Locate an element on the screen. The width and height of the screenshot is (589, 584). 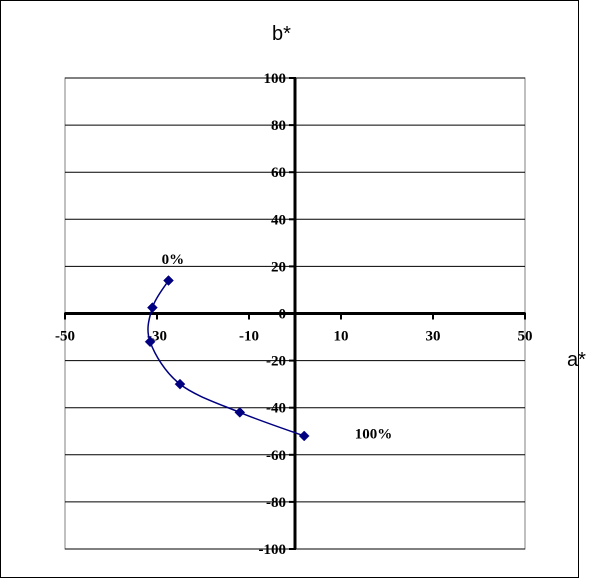
y-tick-label: -100 is located at coordinates (273, 550).